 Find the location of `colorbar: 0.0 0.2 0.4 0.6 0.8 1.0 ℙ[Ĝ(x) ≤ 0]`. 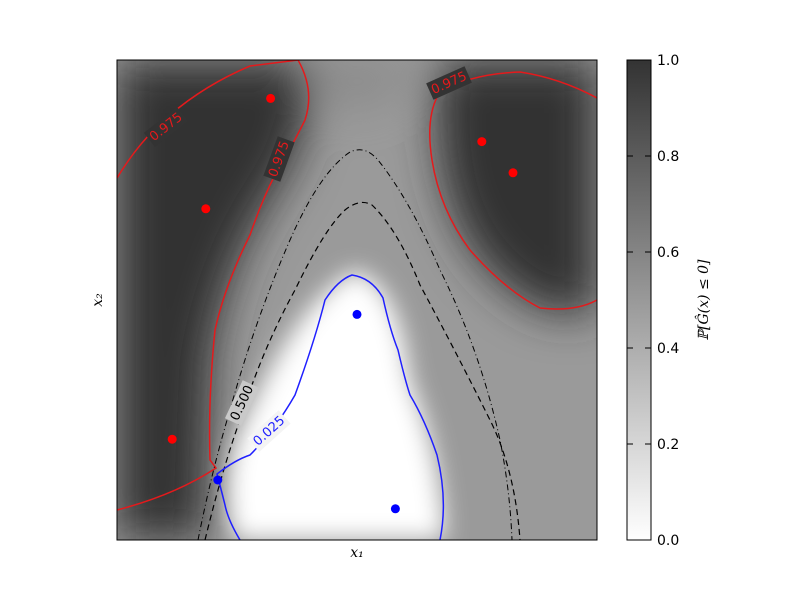

colorbar: 0.0 0.2 0.4 0.6 0.8 1.0 ℙ[Ĝ(x) ≤ 0] is located at coordinates (669, 301).